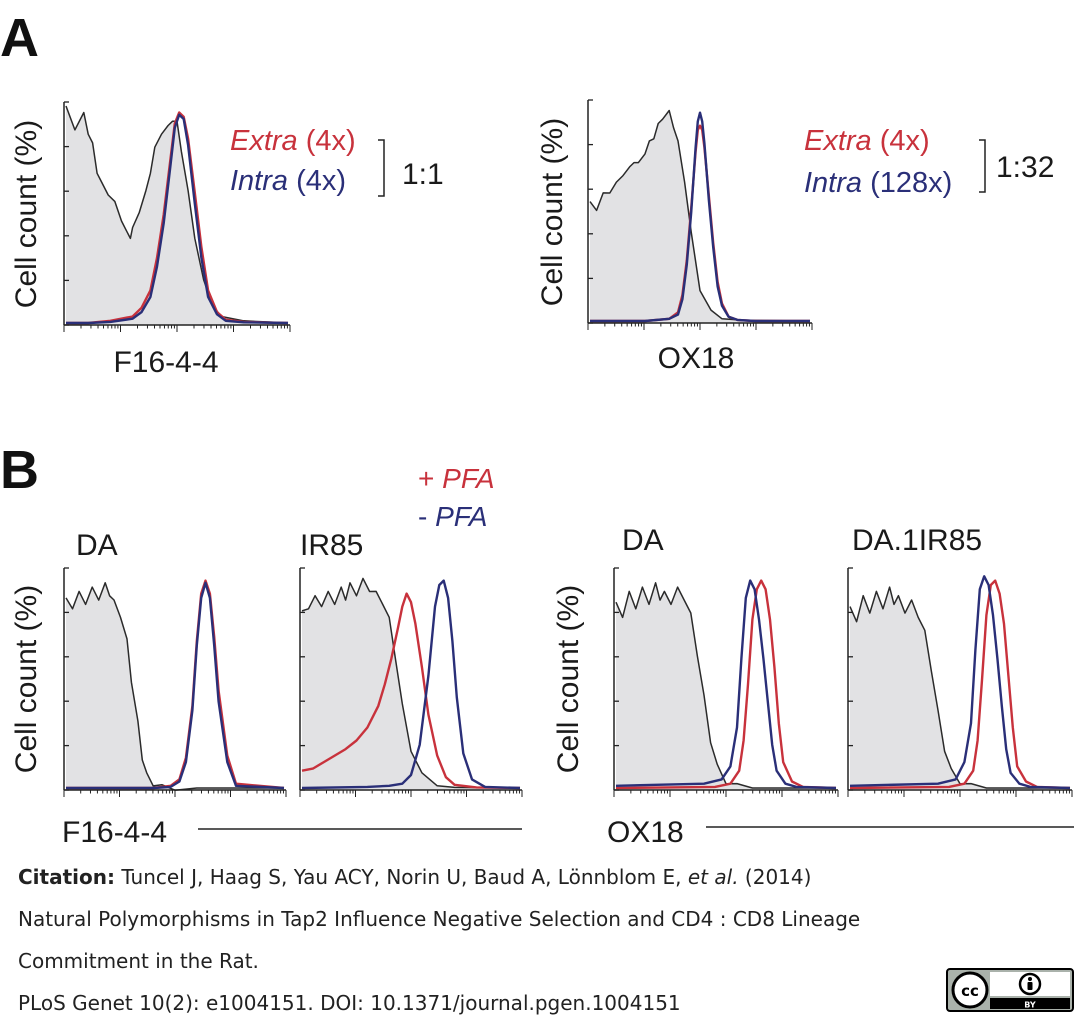  What do you see at coordinates (423, 174) in the screenshot?
I see `ratio-label: 1:1` at bounding box center [423, 174].